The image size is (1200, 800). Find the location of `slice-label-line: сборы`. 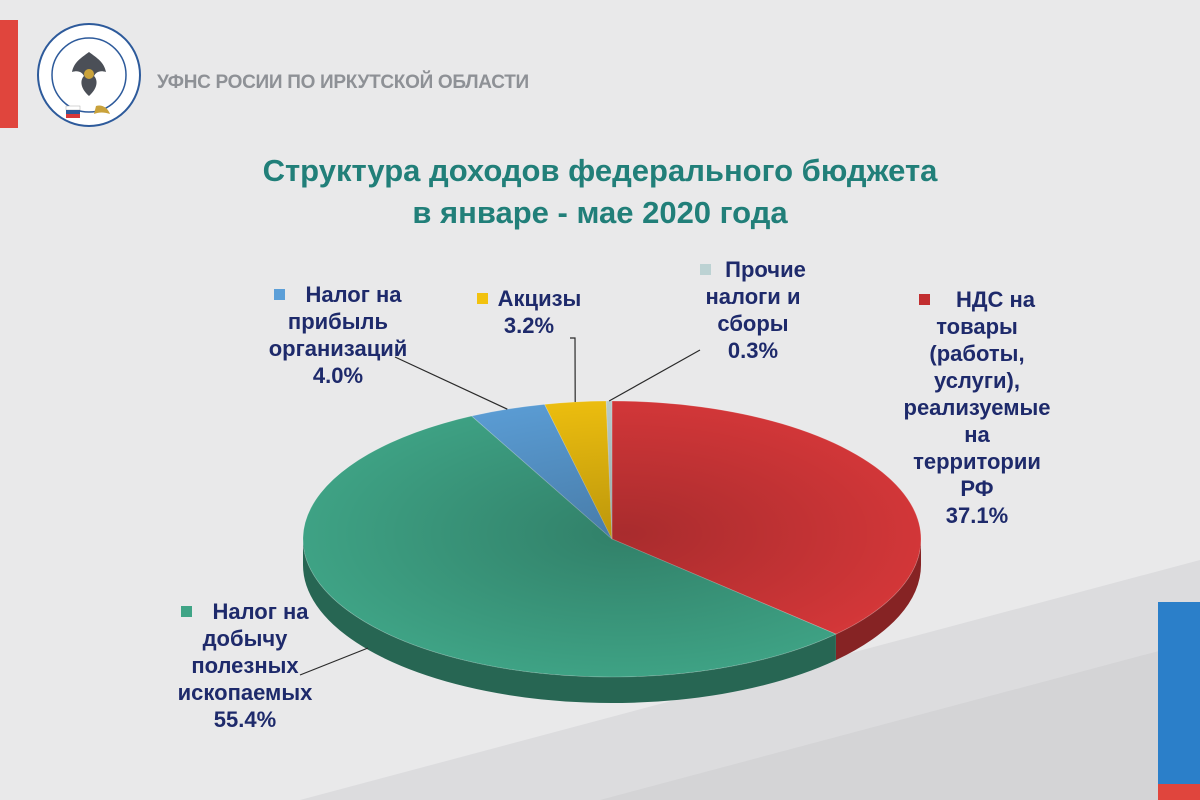

slice-label-line: сборы is located at coordinates (753, 323).